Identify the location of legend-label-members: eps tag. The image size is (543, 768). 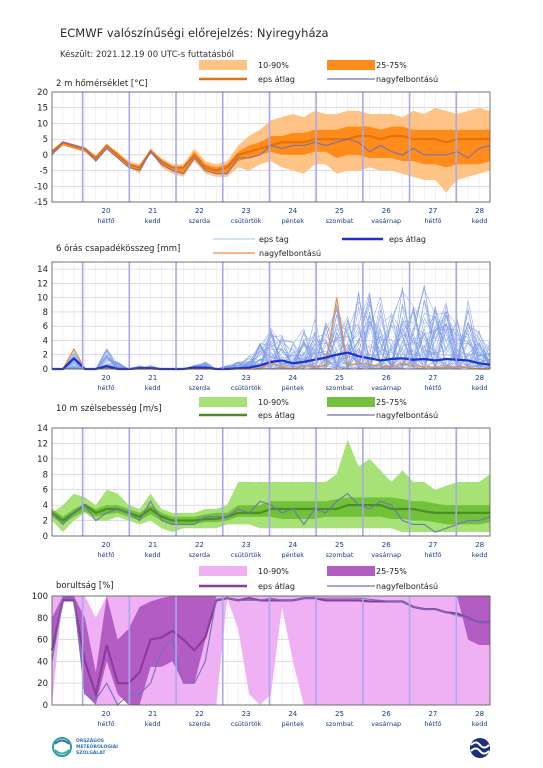
(274, 239).